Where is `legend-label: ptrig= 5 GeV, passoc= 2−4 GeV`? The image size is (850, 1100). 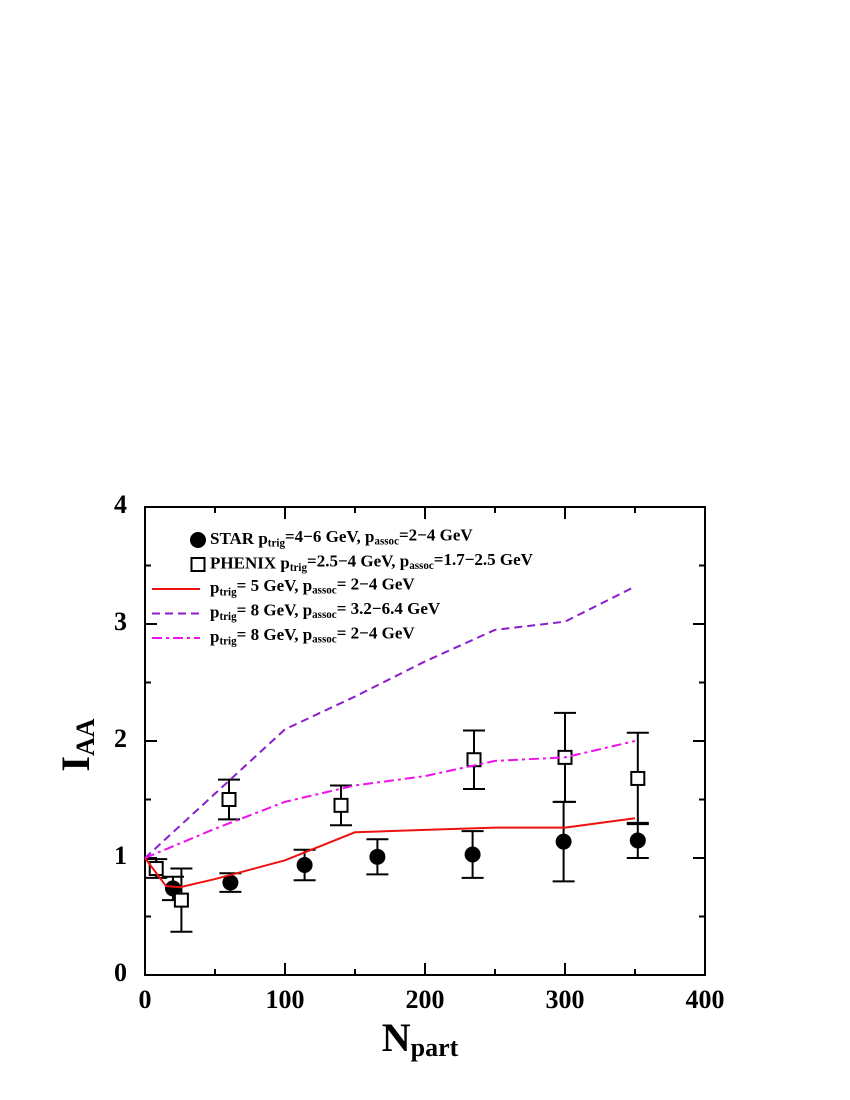
legend-label: ptrig= 5 GeV, passoc= 2−4 GeV is located at coordinates (312, 586).